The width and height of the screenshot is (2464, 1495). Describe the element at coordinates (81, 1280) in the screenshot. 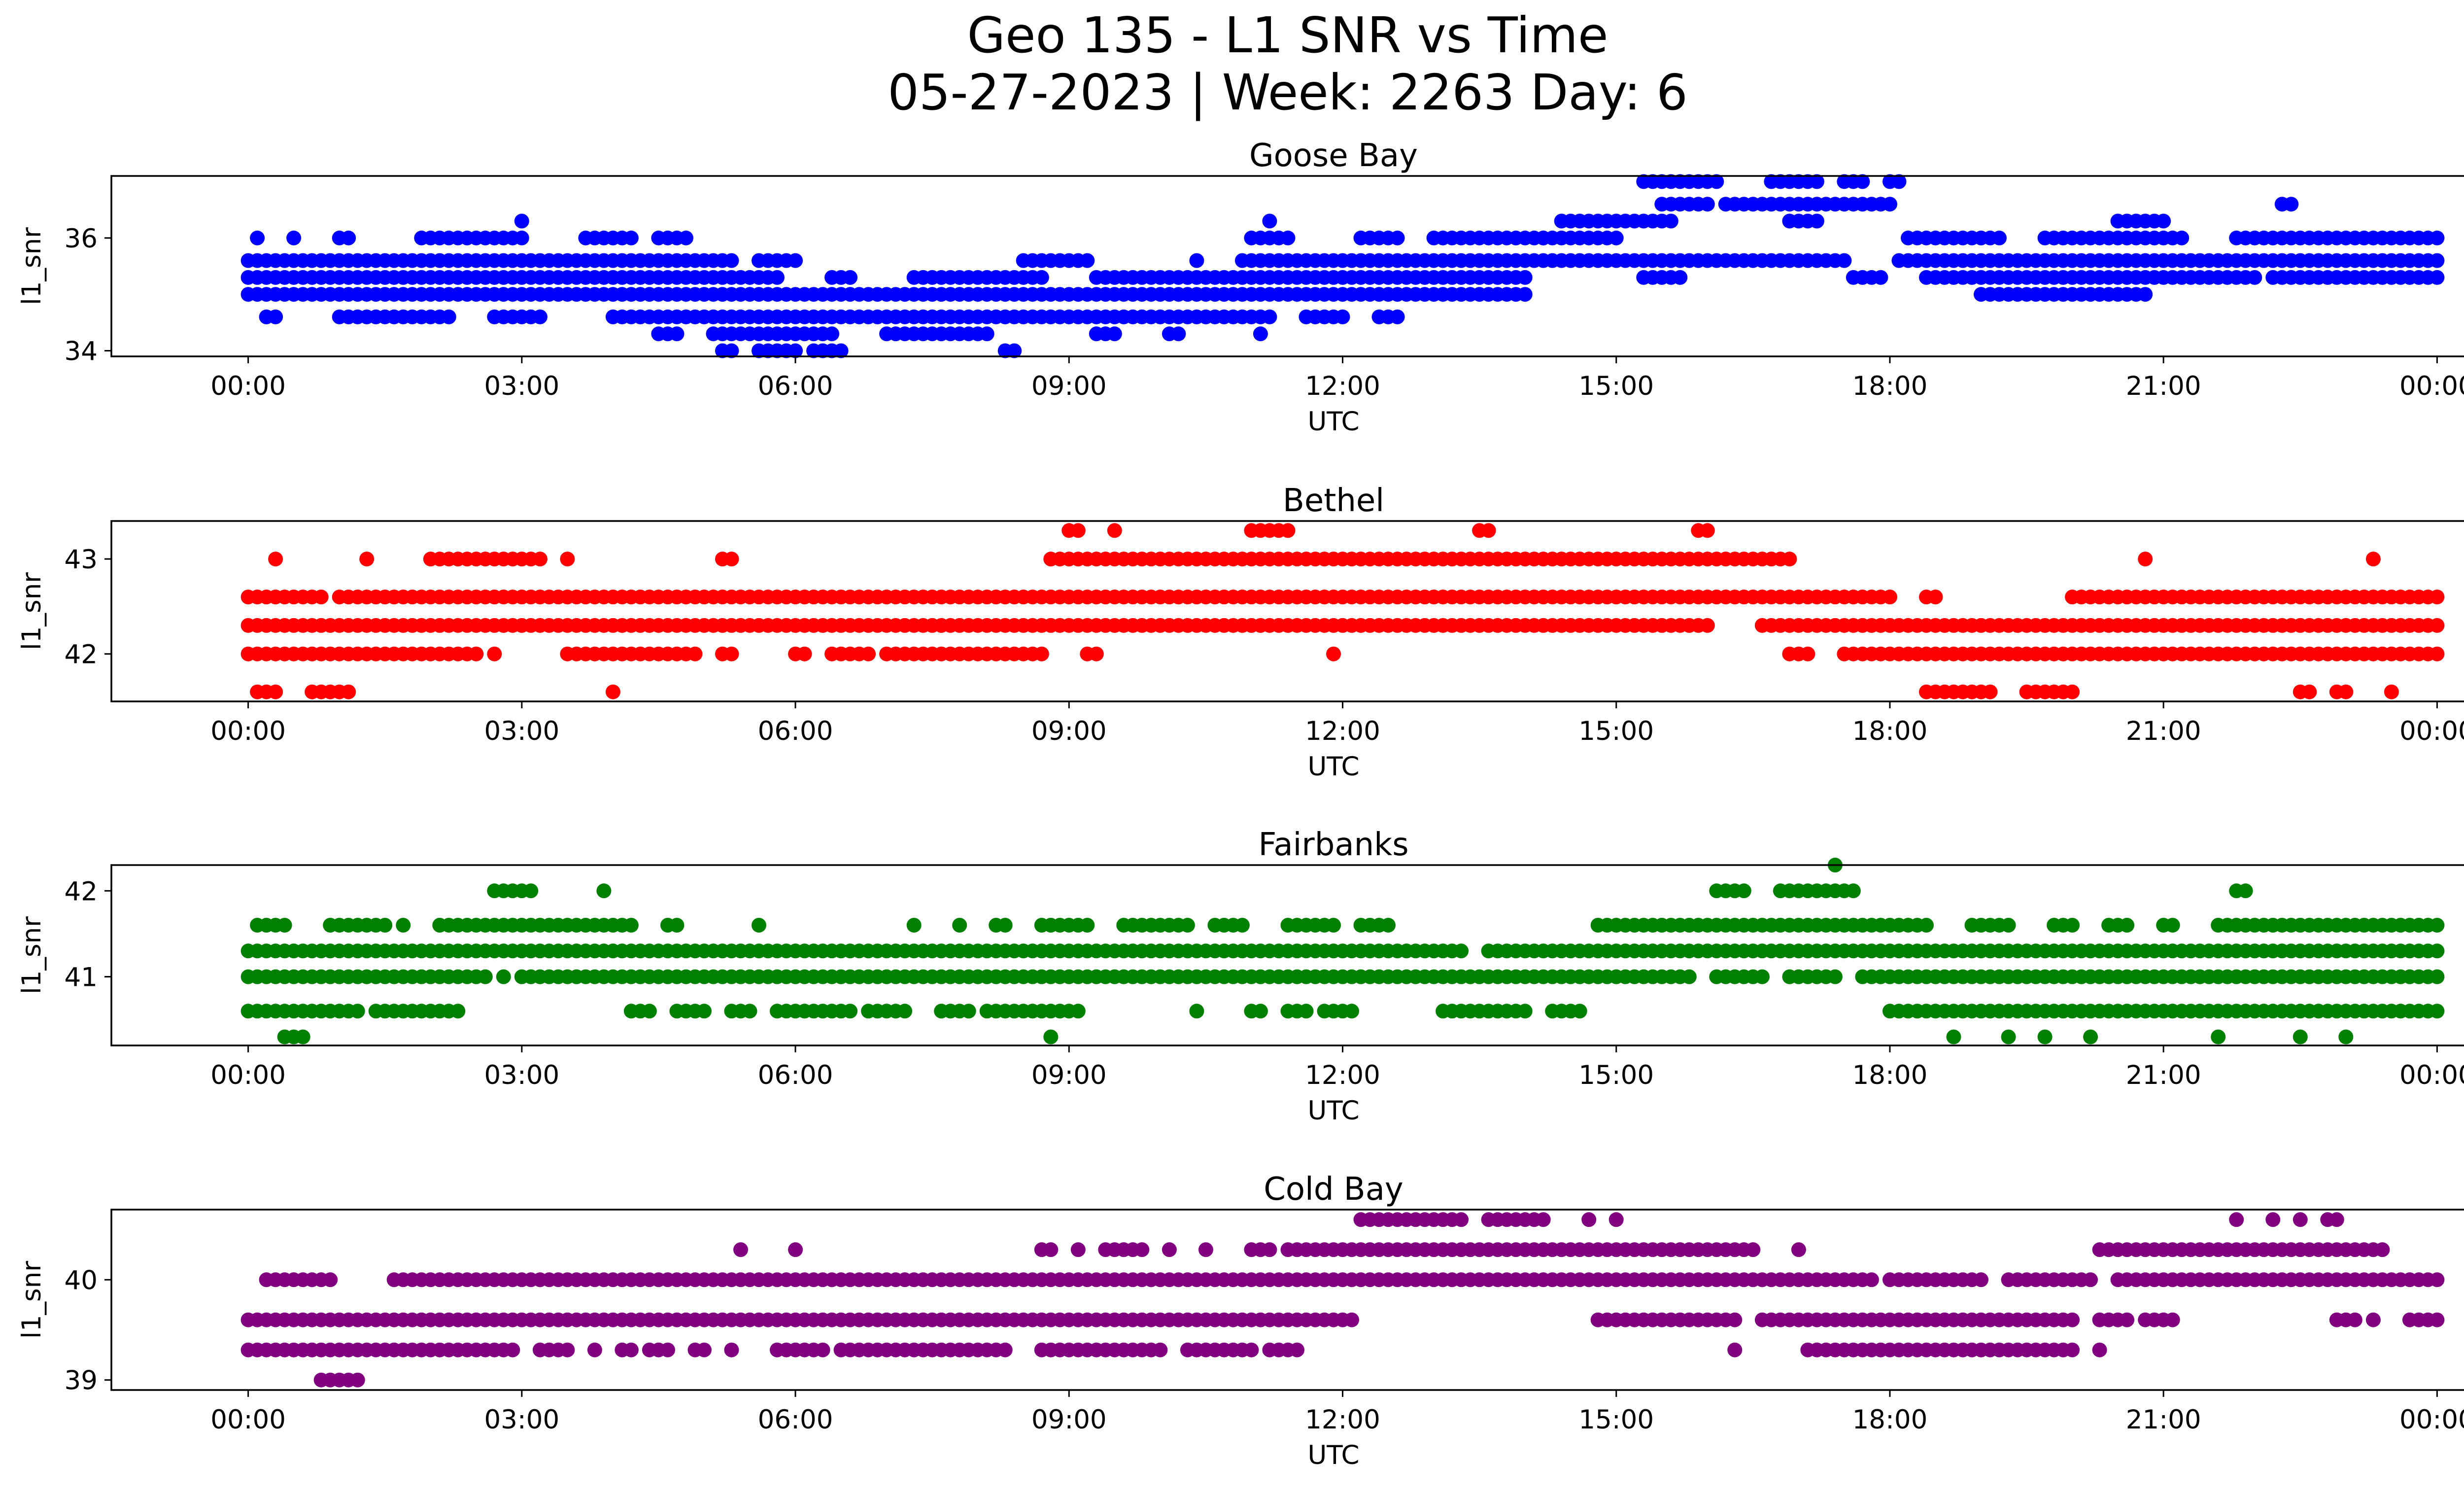

I see `y-tick-label: 40` at that location.